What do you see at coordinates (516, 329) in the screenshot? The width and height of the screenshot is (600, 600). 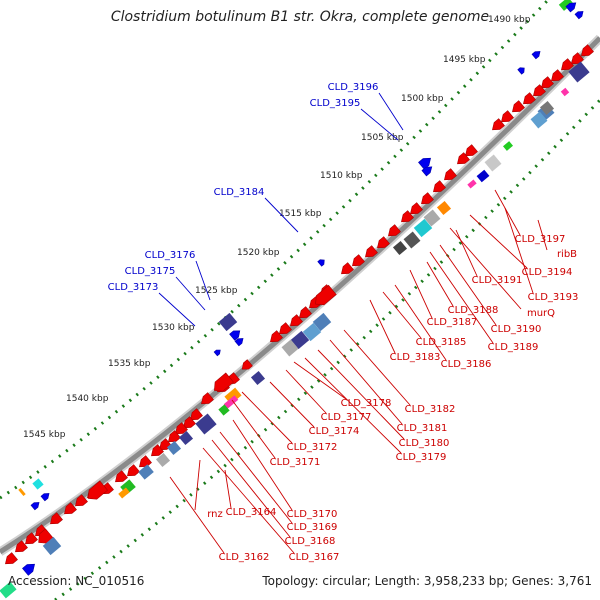 I see `reverse-gene-label: CLD_3190` at bounding box center [516, 329].